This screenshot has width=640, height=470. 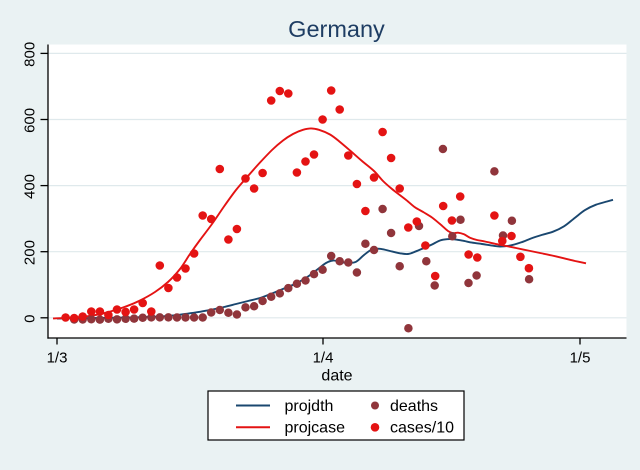 What do you see at coordinates (29, 54) in the screenshot?
I see `svg-text: 800` at bounding box center [29, 54].